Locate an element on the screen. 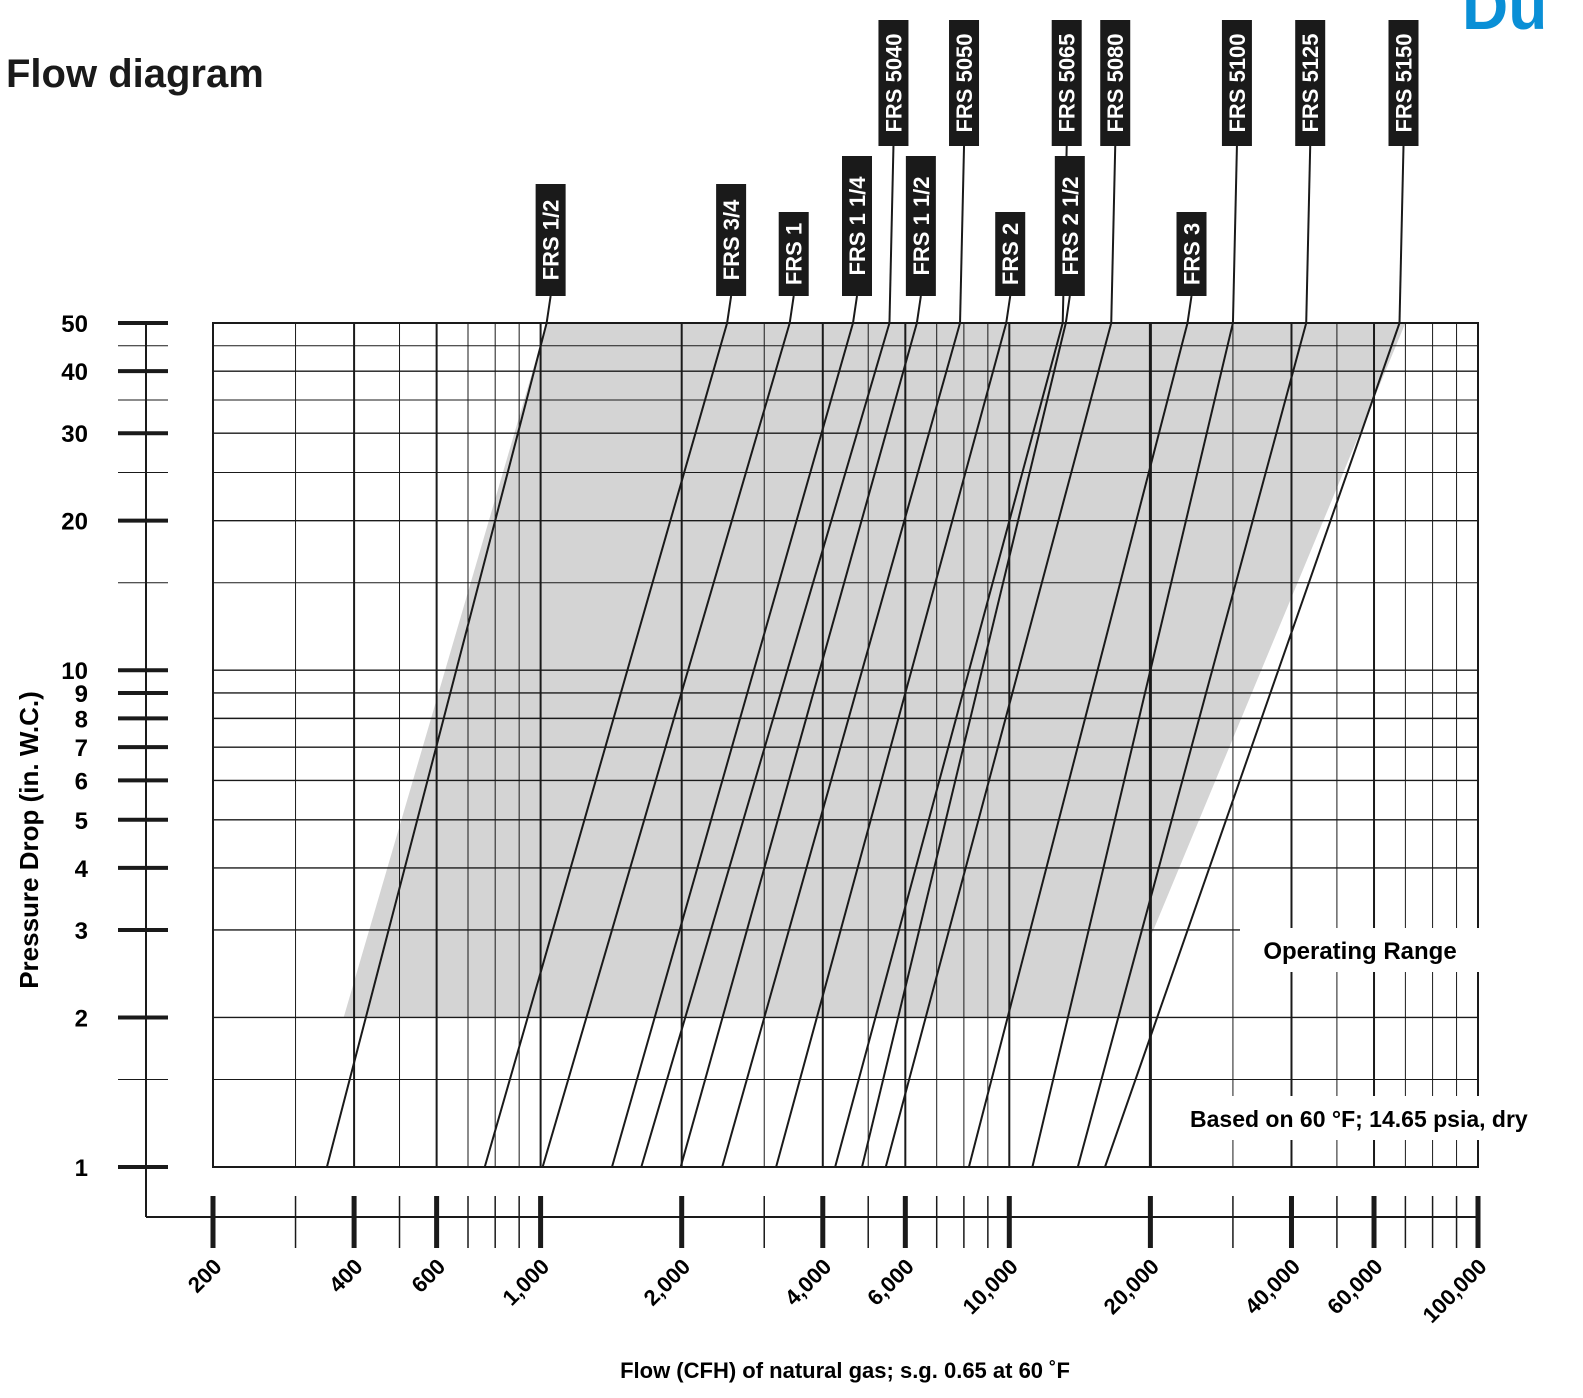 Image resolution: width=1583 pixels, height=1398 pixels. x-tick-label: 6,000 is located at coordinates (890, 1282).